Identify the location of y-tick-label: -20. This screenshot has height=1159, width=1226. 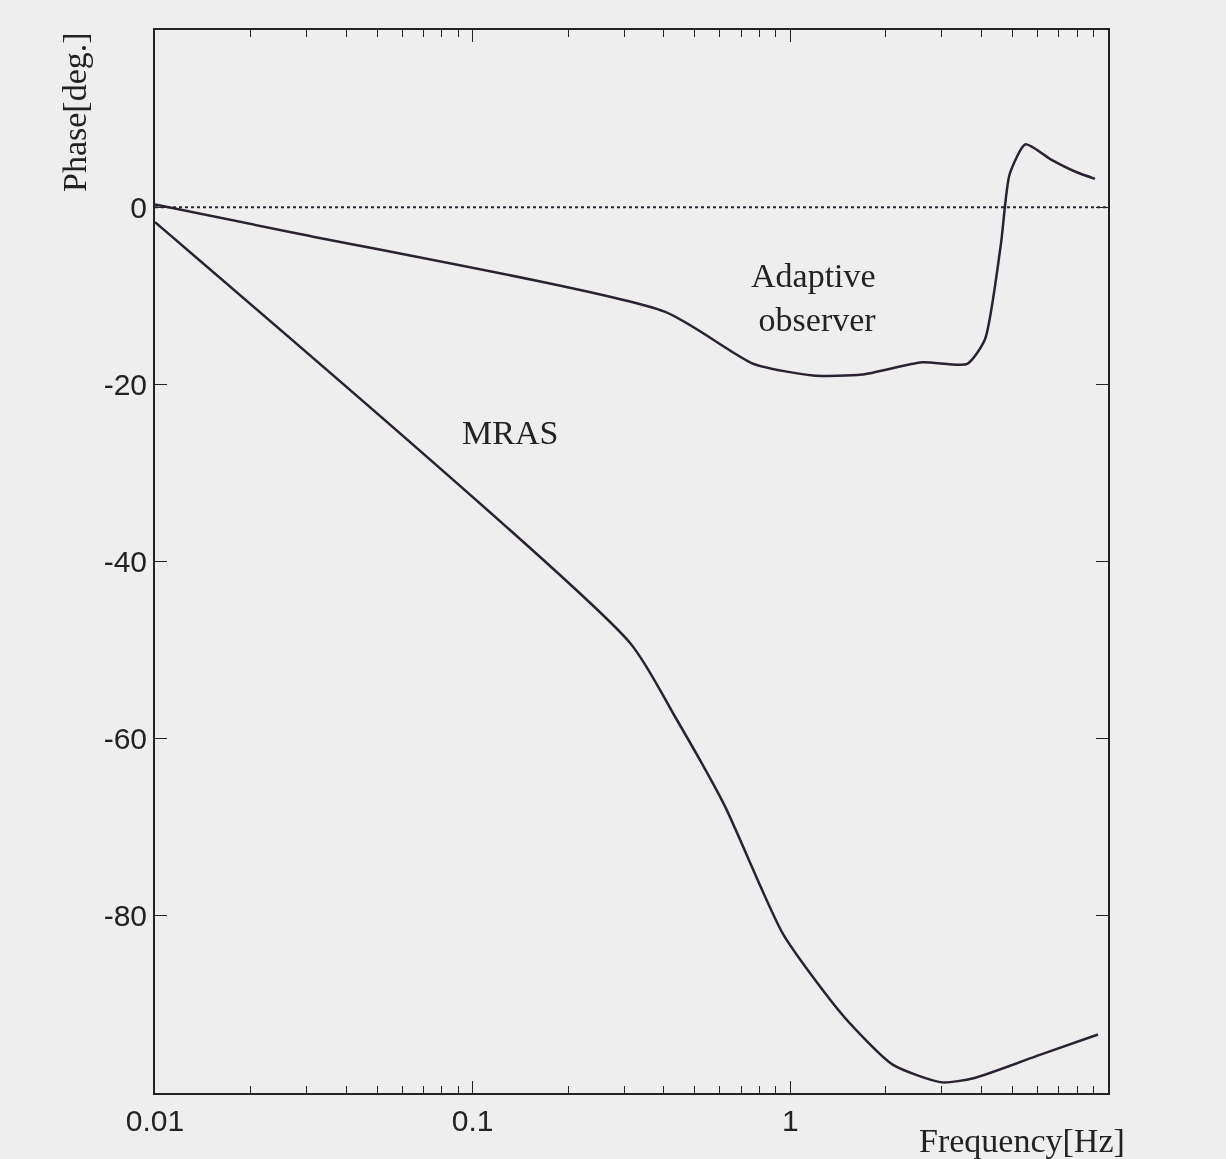
(125, 384).